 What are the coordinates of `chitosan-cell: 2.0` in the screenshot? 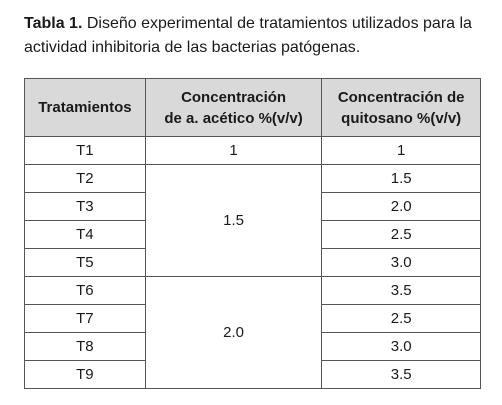 It's located at (401, 206).